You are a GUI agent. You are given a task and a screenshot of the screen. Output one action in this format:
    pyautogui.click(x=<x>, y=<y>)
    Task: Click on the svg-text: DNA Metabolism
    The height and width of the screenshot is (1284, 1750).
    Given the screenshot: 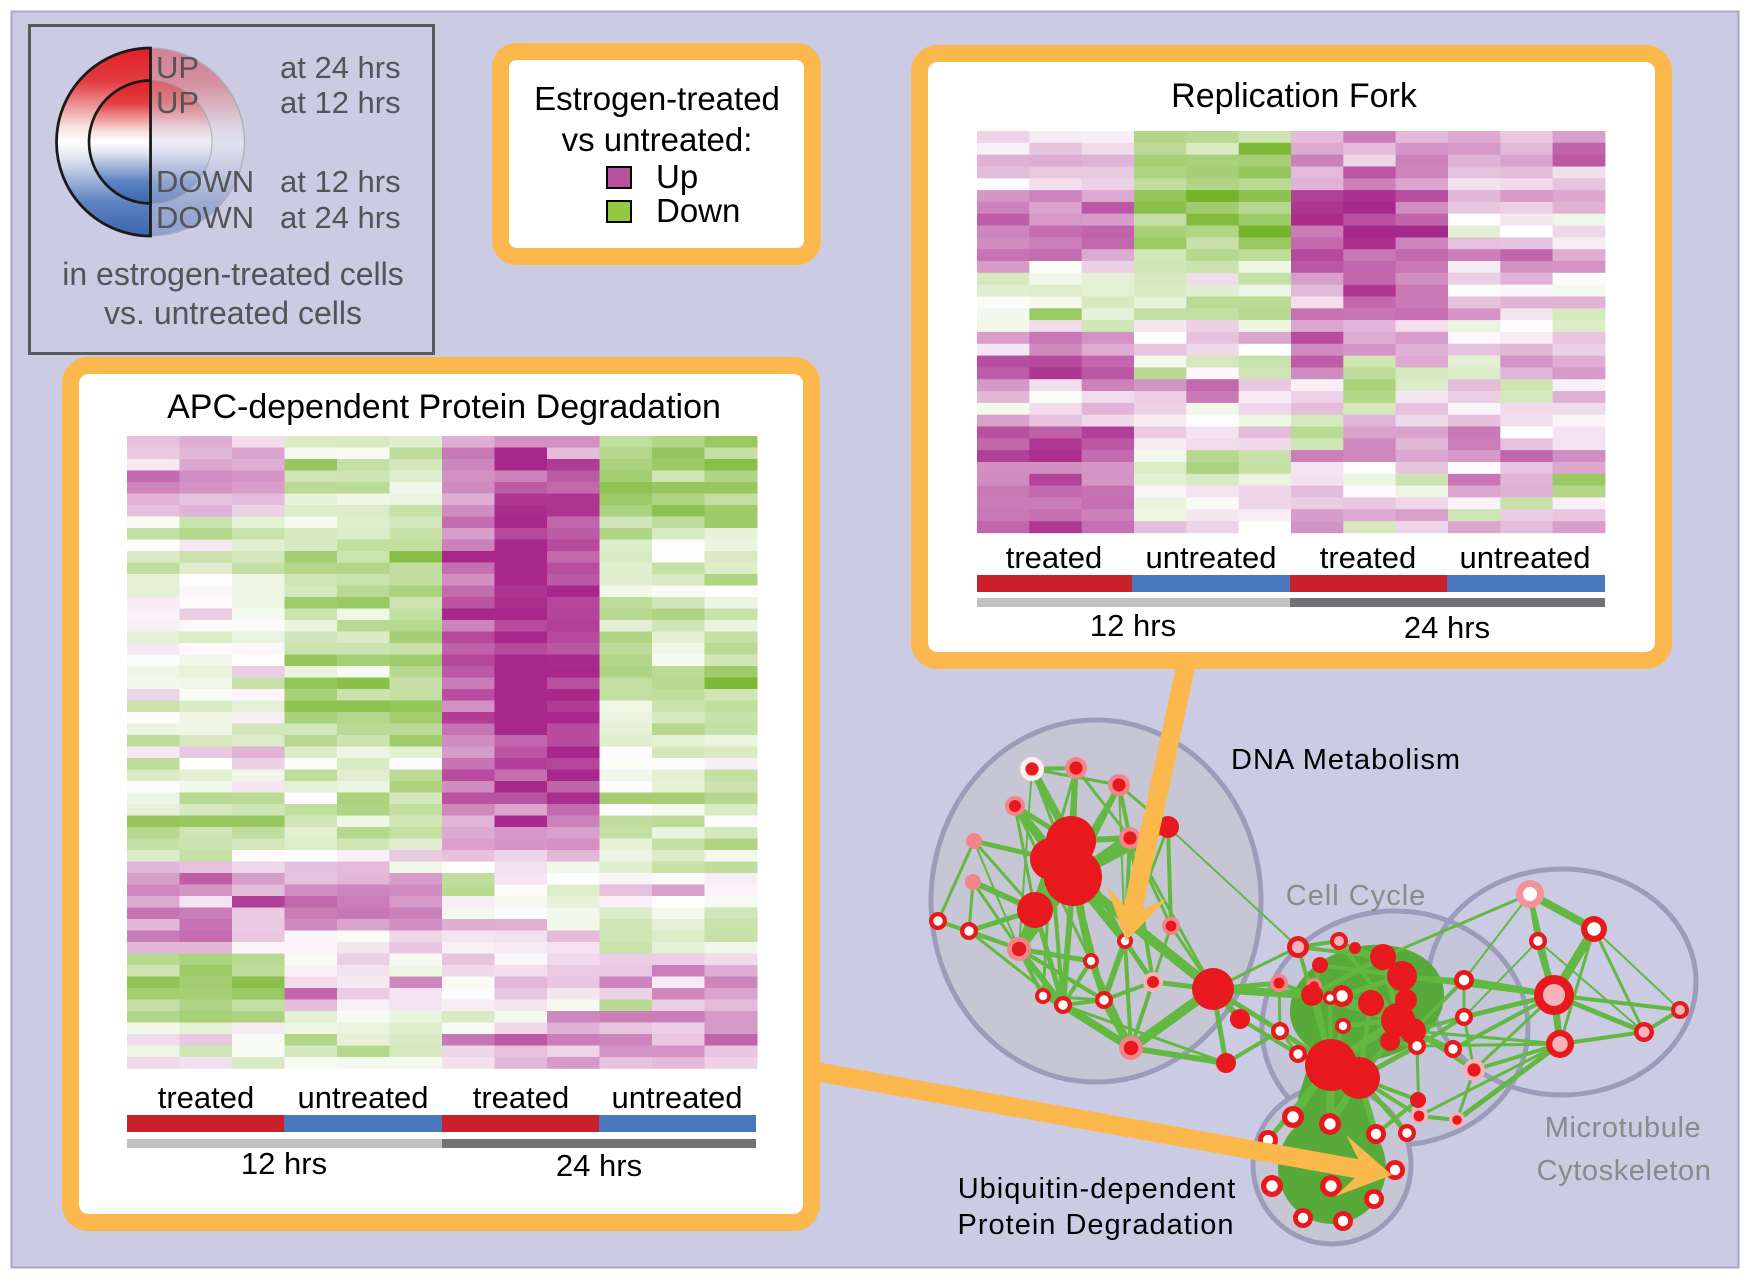 What is the action you would take?
    pyautogui.click(x=1346, y=760)
    